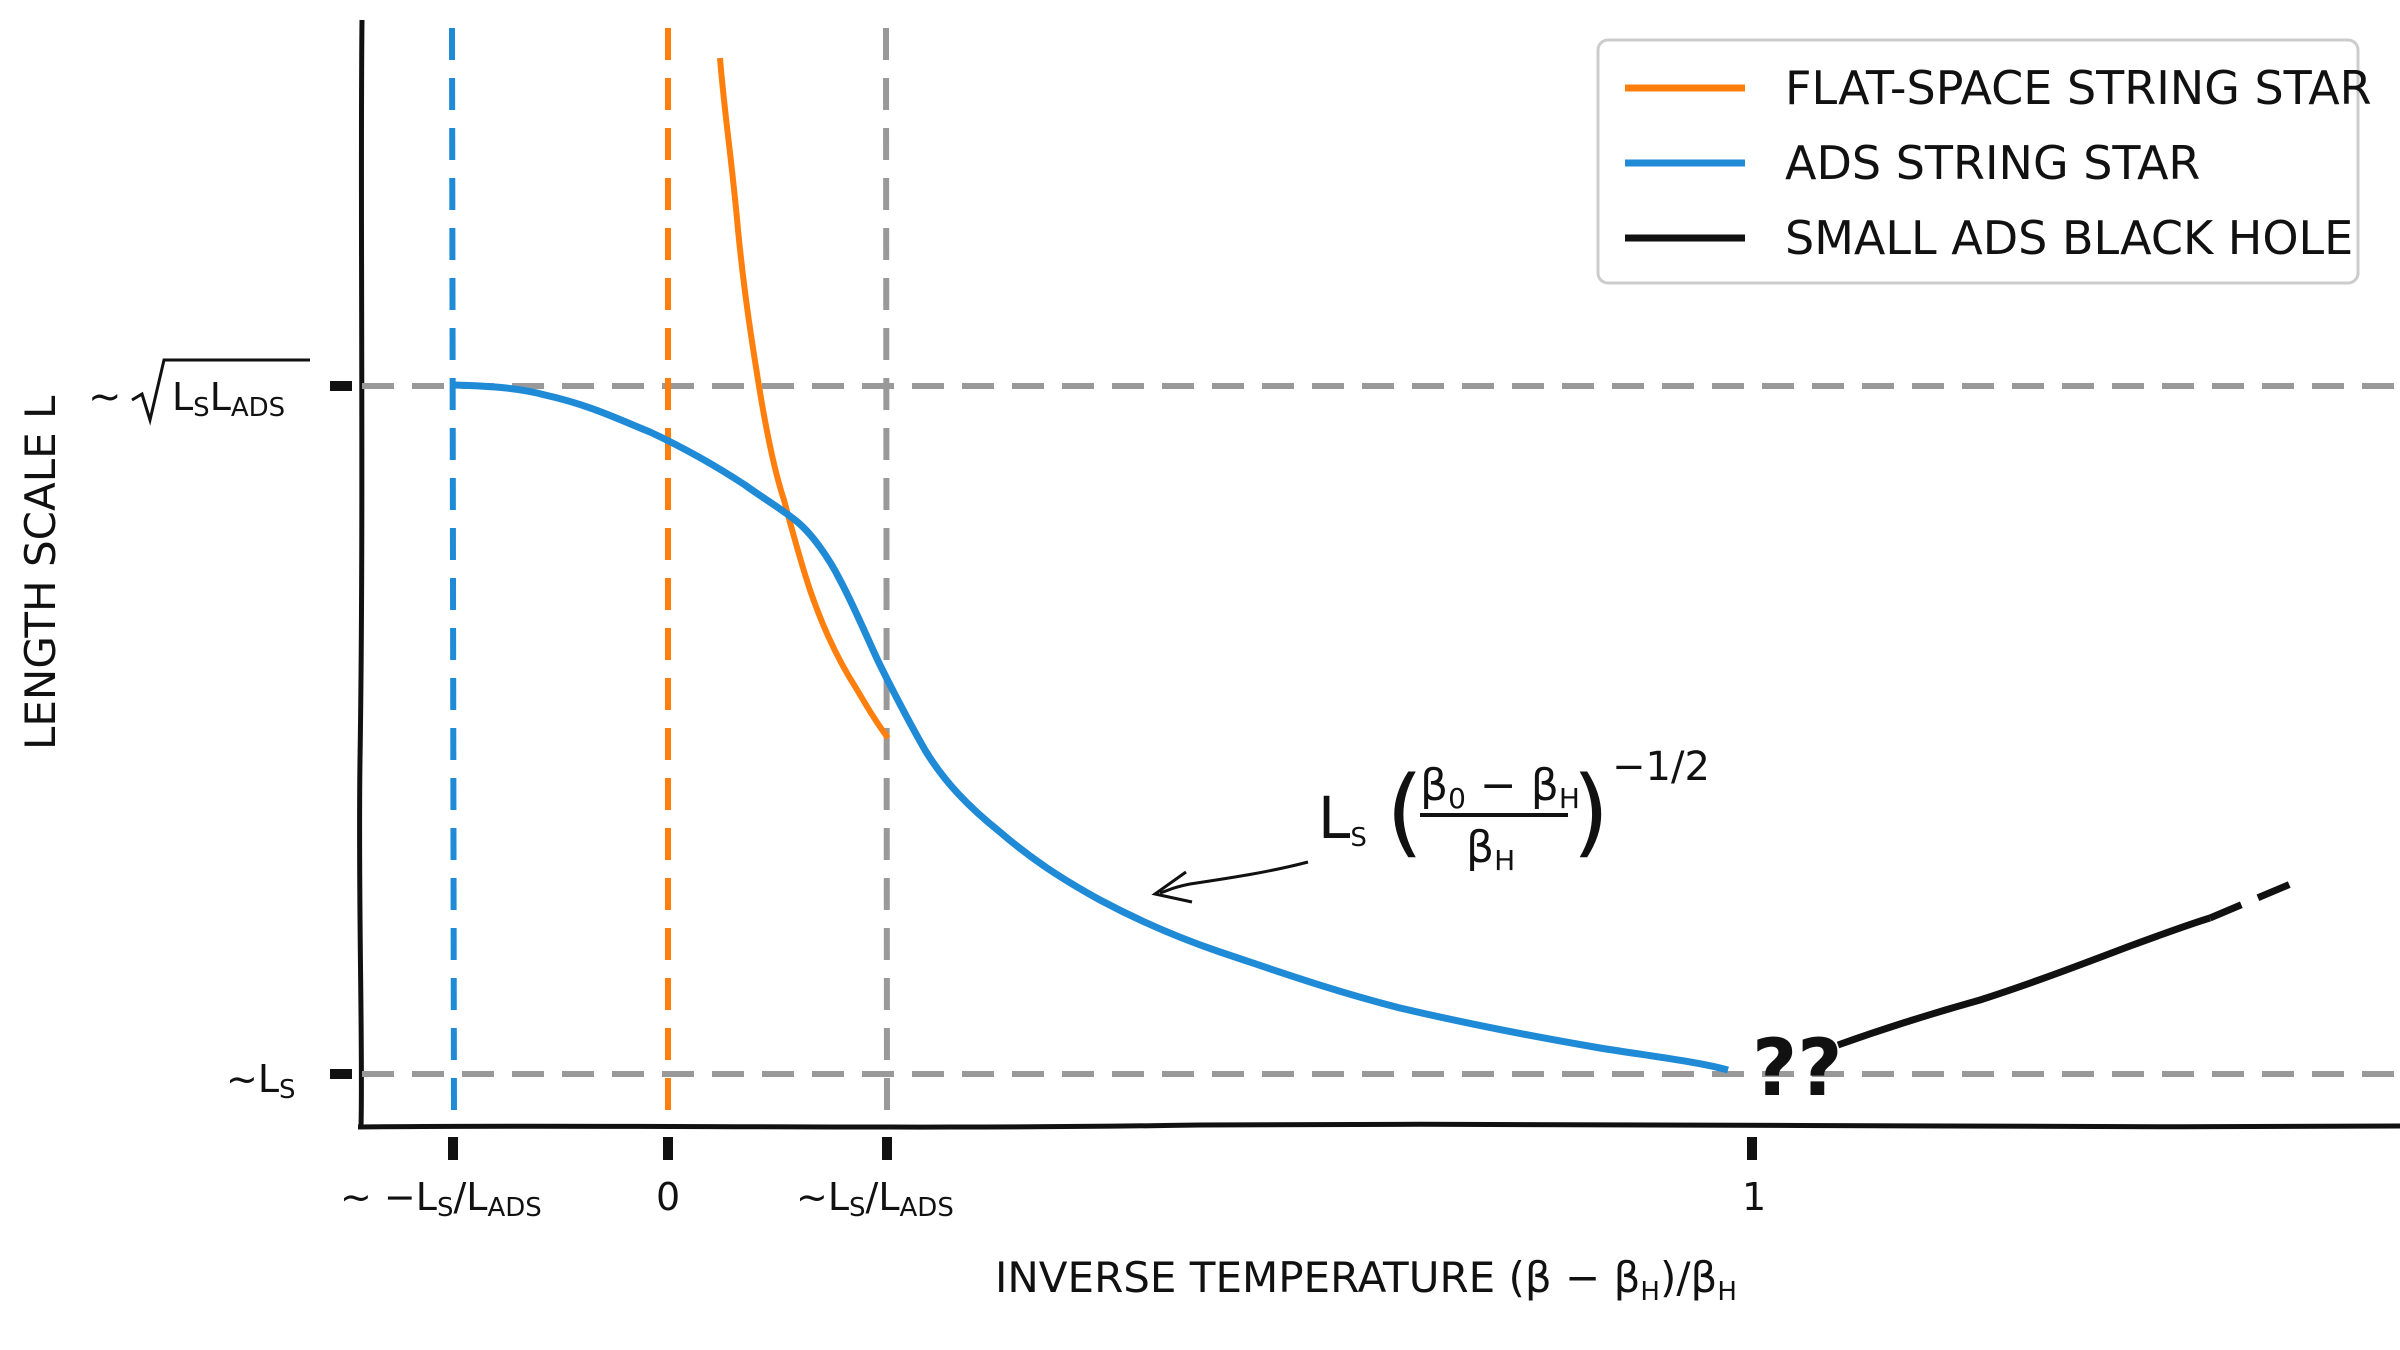  Describe the element at coordinates (1234, 877) in the screenshot. I see `annotation-arrow-line` at that location.